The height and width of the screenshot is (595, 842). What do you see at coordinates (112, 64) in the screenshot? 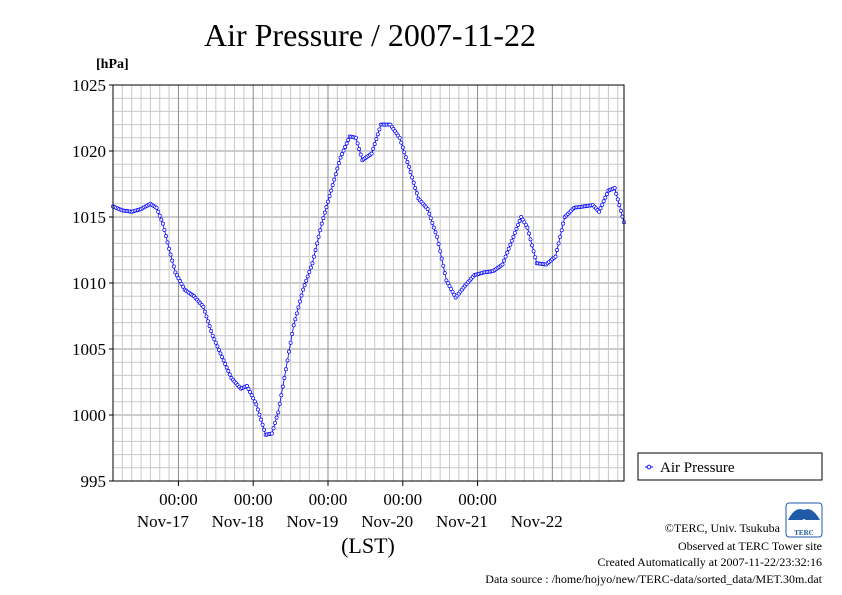
I see `y-axis-unit: [hPa]` at bounding box center [112, 64].